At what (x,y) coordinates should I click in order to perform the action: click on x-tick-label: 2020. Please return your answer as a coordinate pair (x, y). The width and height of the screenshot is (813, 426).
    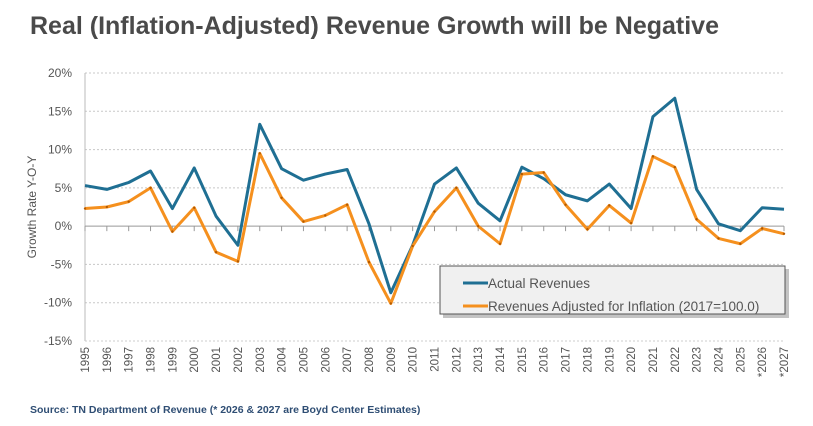
    Looking at the image, I should click on (632, 360).